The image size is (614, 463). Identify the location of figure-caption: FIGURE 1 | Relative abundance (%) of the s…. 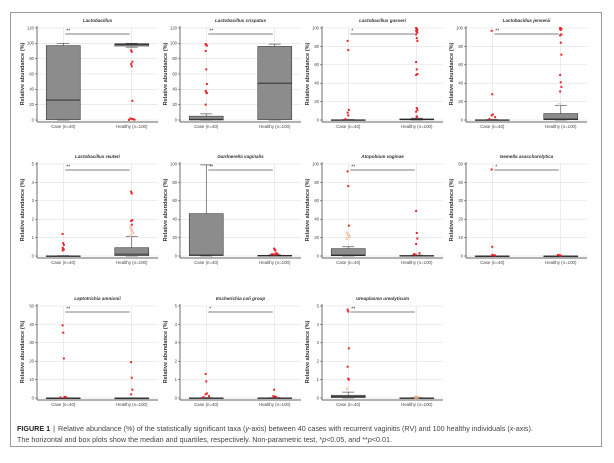
(307, 434).